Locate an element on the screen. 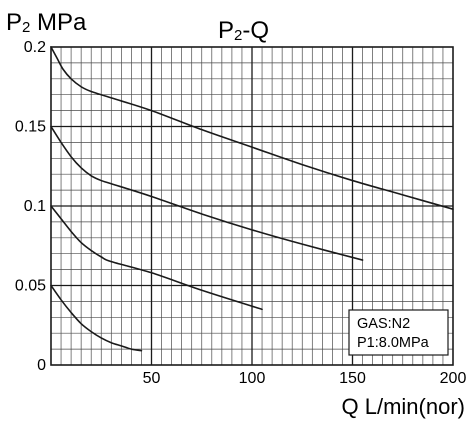 This screenshot has height=421, width=473. y-tick-label: 0.2 is located at coordinates (35, 47).